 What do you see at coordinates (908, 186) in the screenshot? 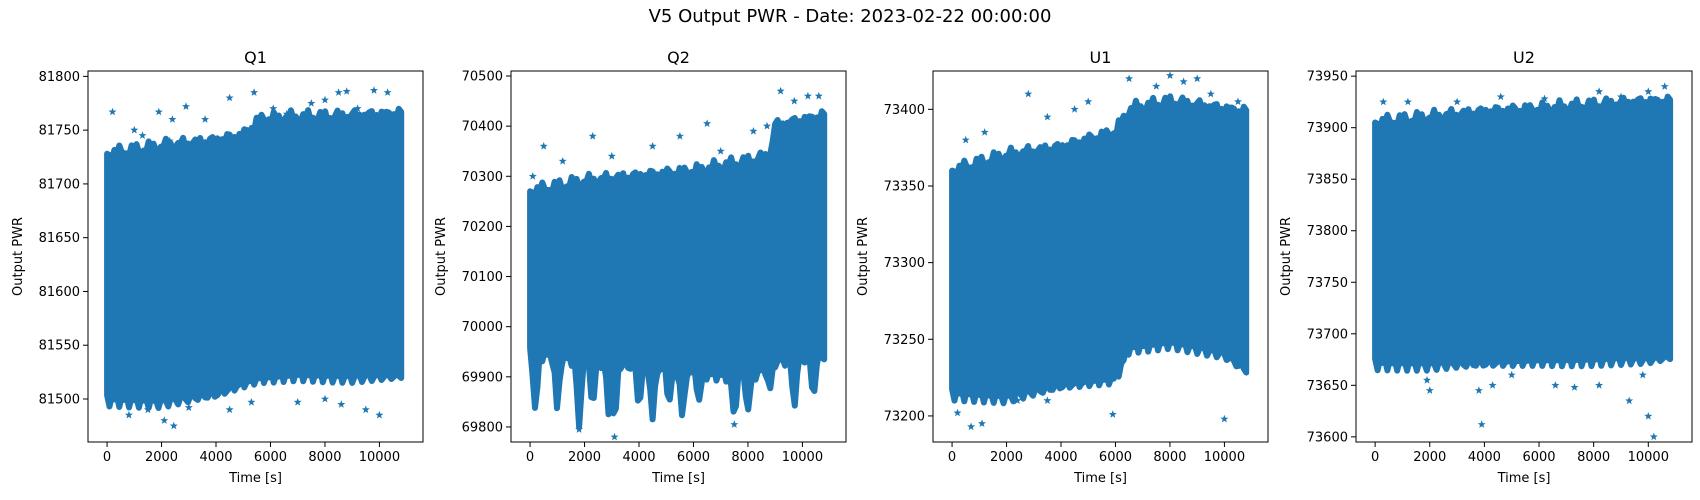
I see `y-tick: 73350` at bounding box center [908, 186].